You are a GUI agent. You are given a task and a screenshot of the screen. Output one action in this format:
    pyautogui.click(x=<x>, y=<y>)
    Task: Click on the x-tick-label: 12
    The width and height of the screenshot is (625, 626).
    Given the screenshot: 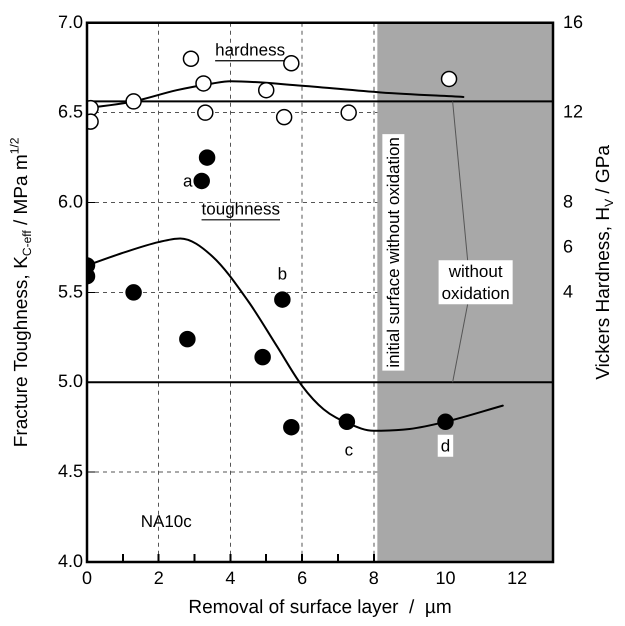 What is the action you would take?
    pyautogui.click(x=517, y=578)
    